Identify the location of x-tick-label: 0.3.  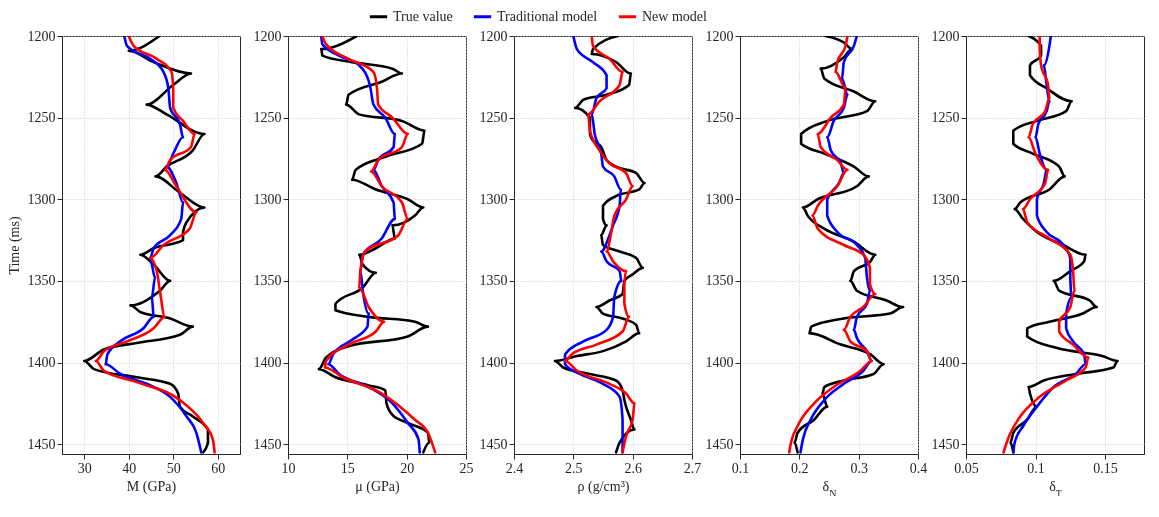
(859, 468).